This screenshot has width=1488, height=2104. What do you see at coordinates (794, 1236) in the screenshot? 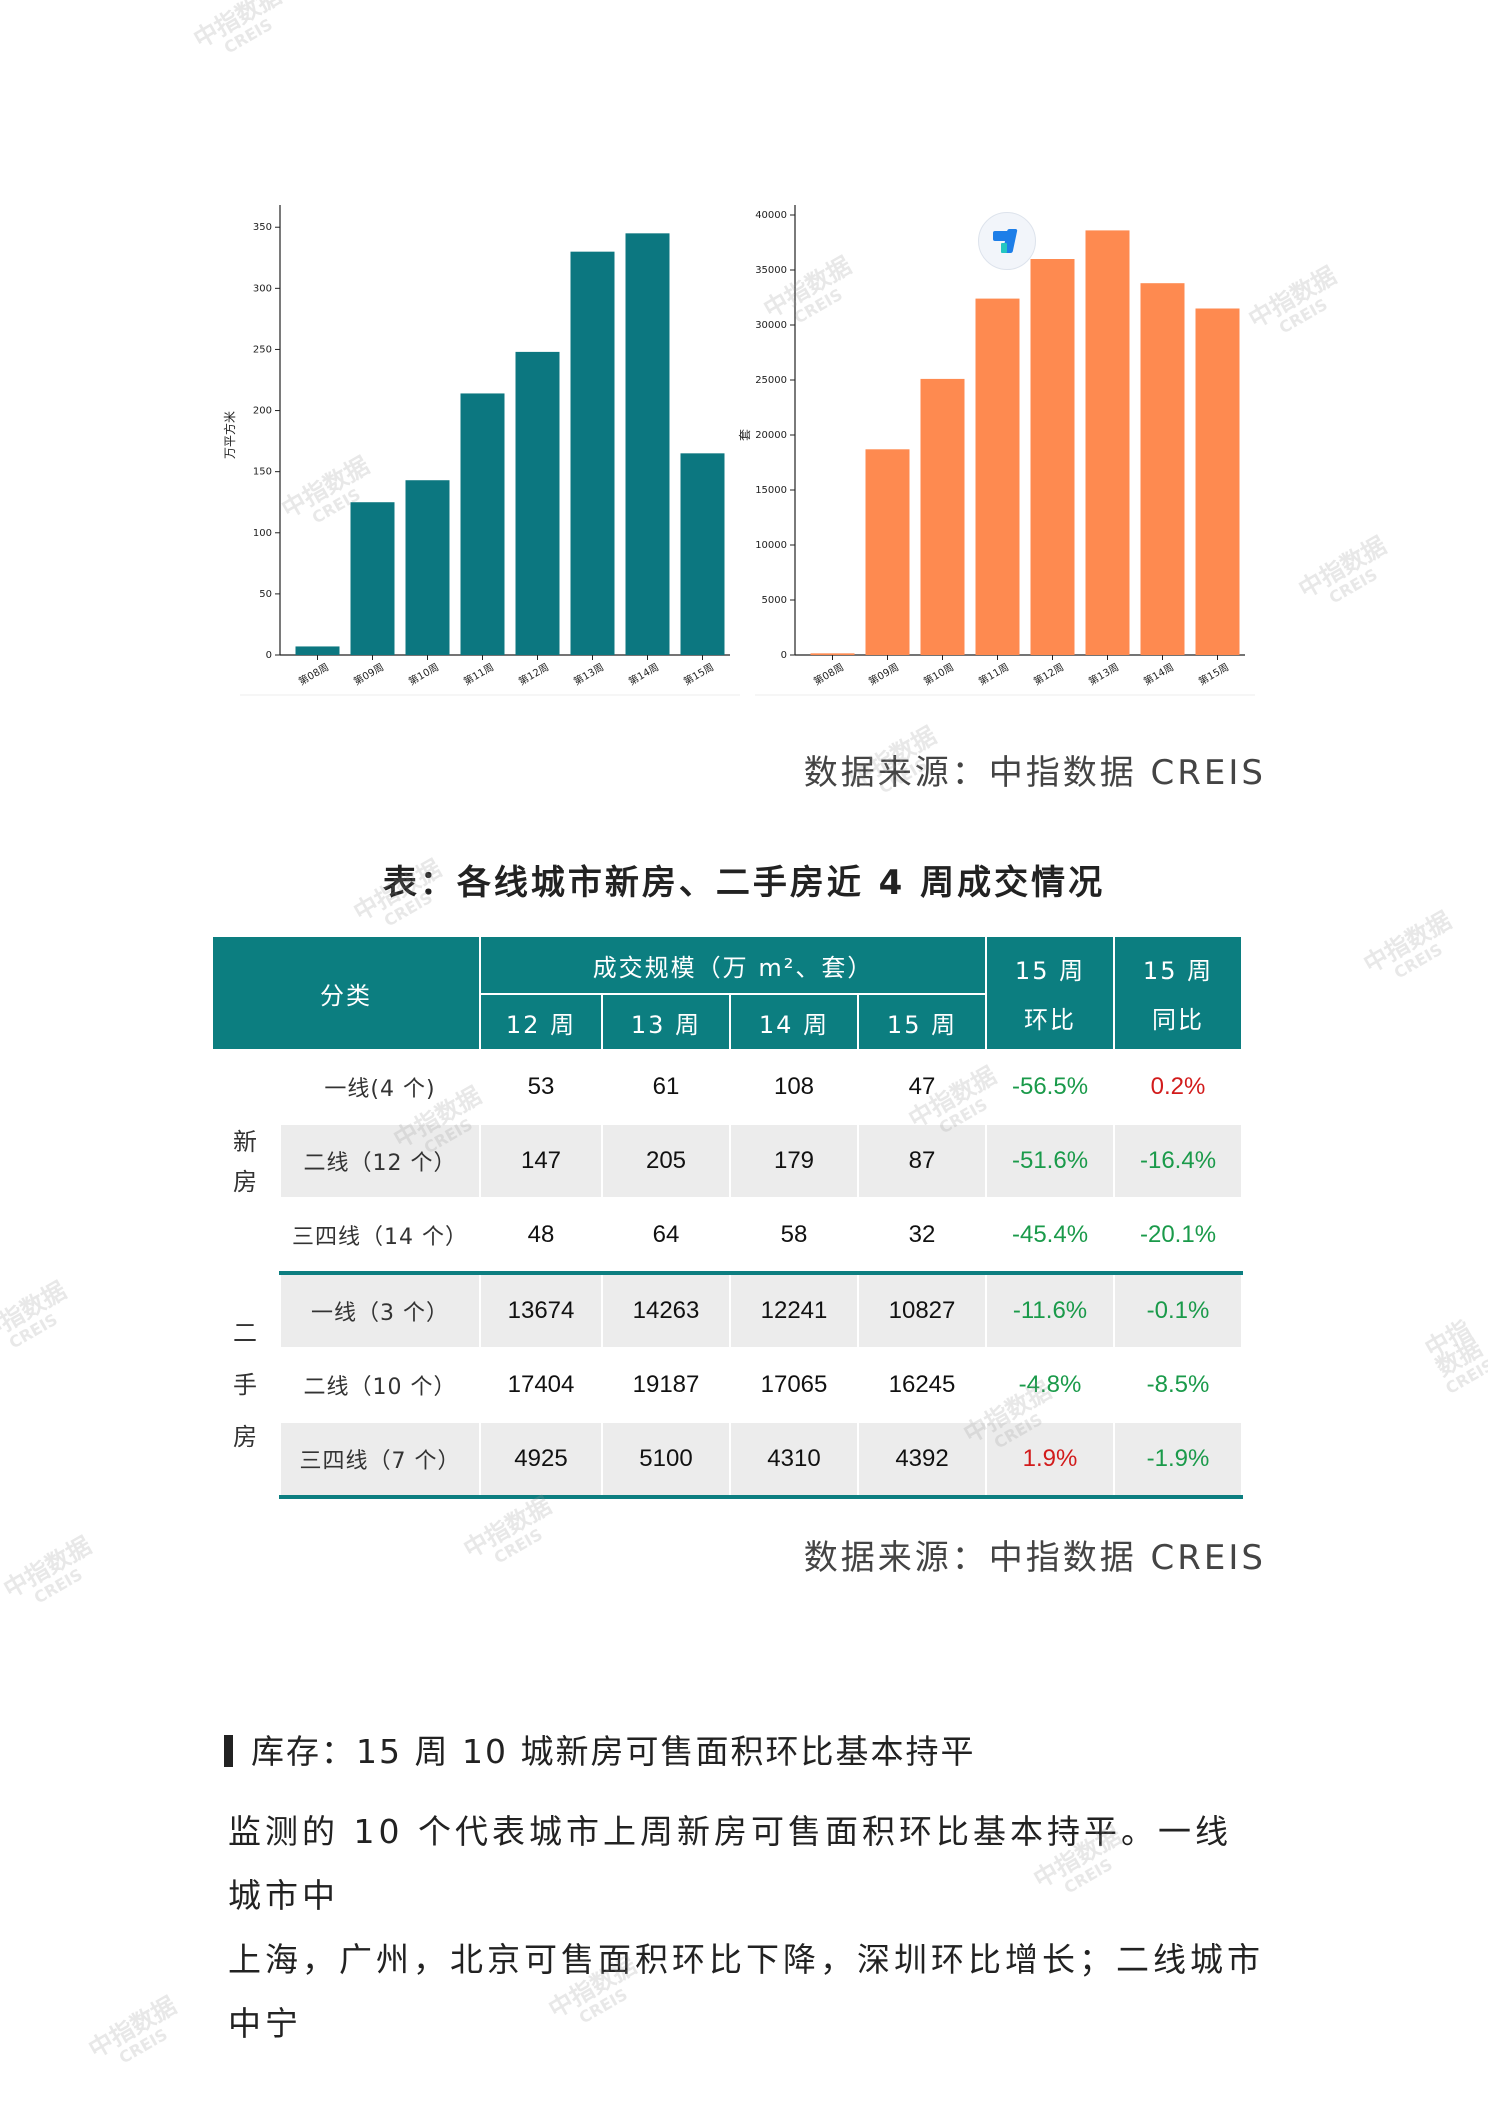
I see `week-14-value: 58` at bounding box center [794, 1236].